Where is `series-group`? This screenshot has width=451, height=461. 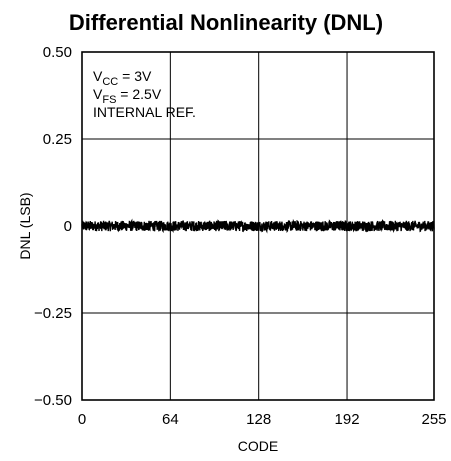
series-group is located at coordinates (258, 226).